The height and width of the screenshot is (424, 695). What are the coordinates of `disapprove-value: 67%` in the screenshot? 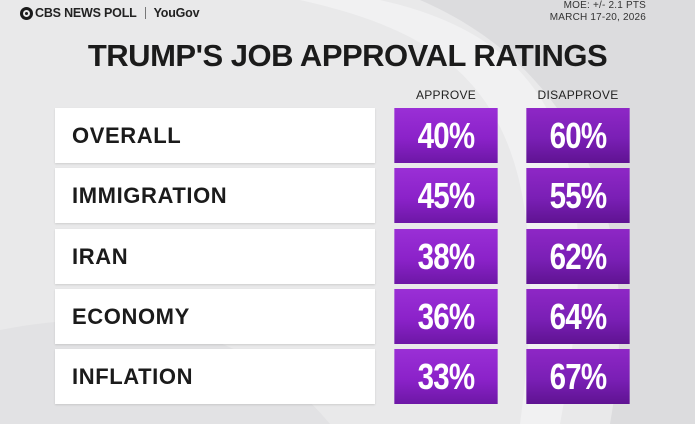 It's located at (578, 376).